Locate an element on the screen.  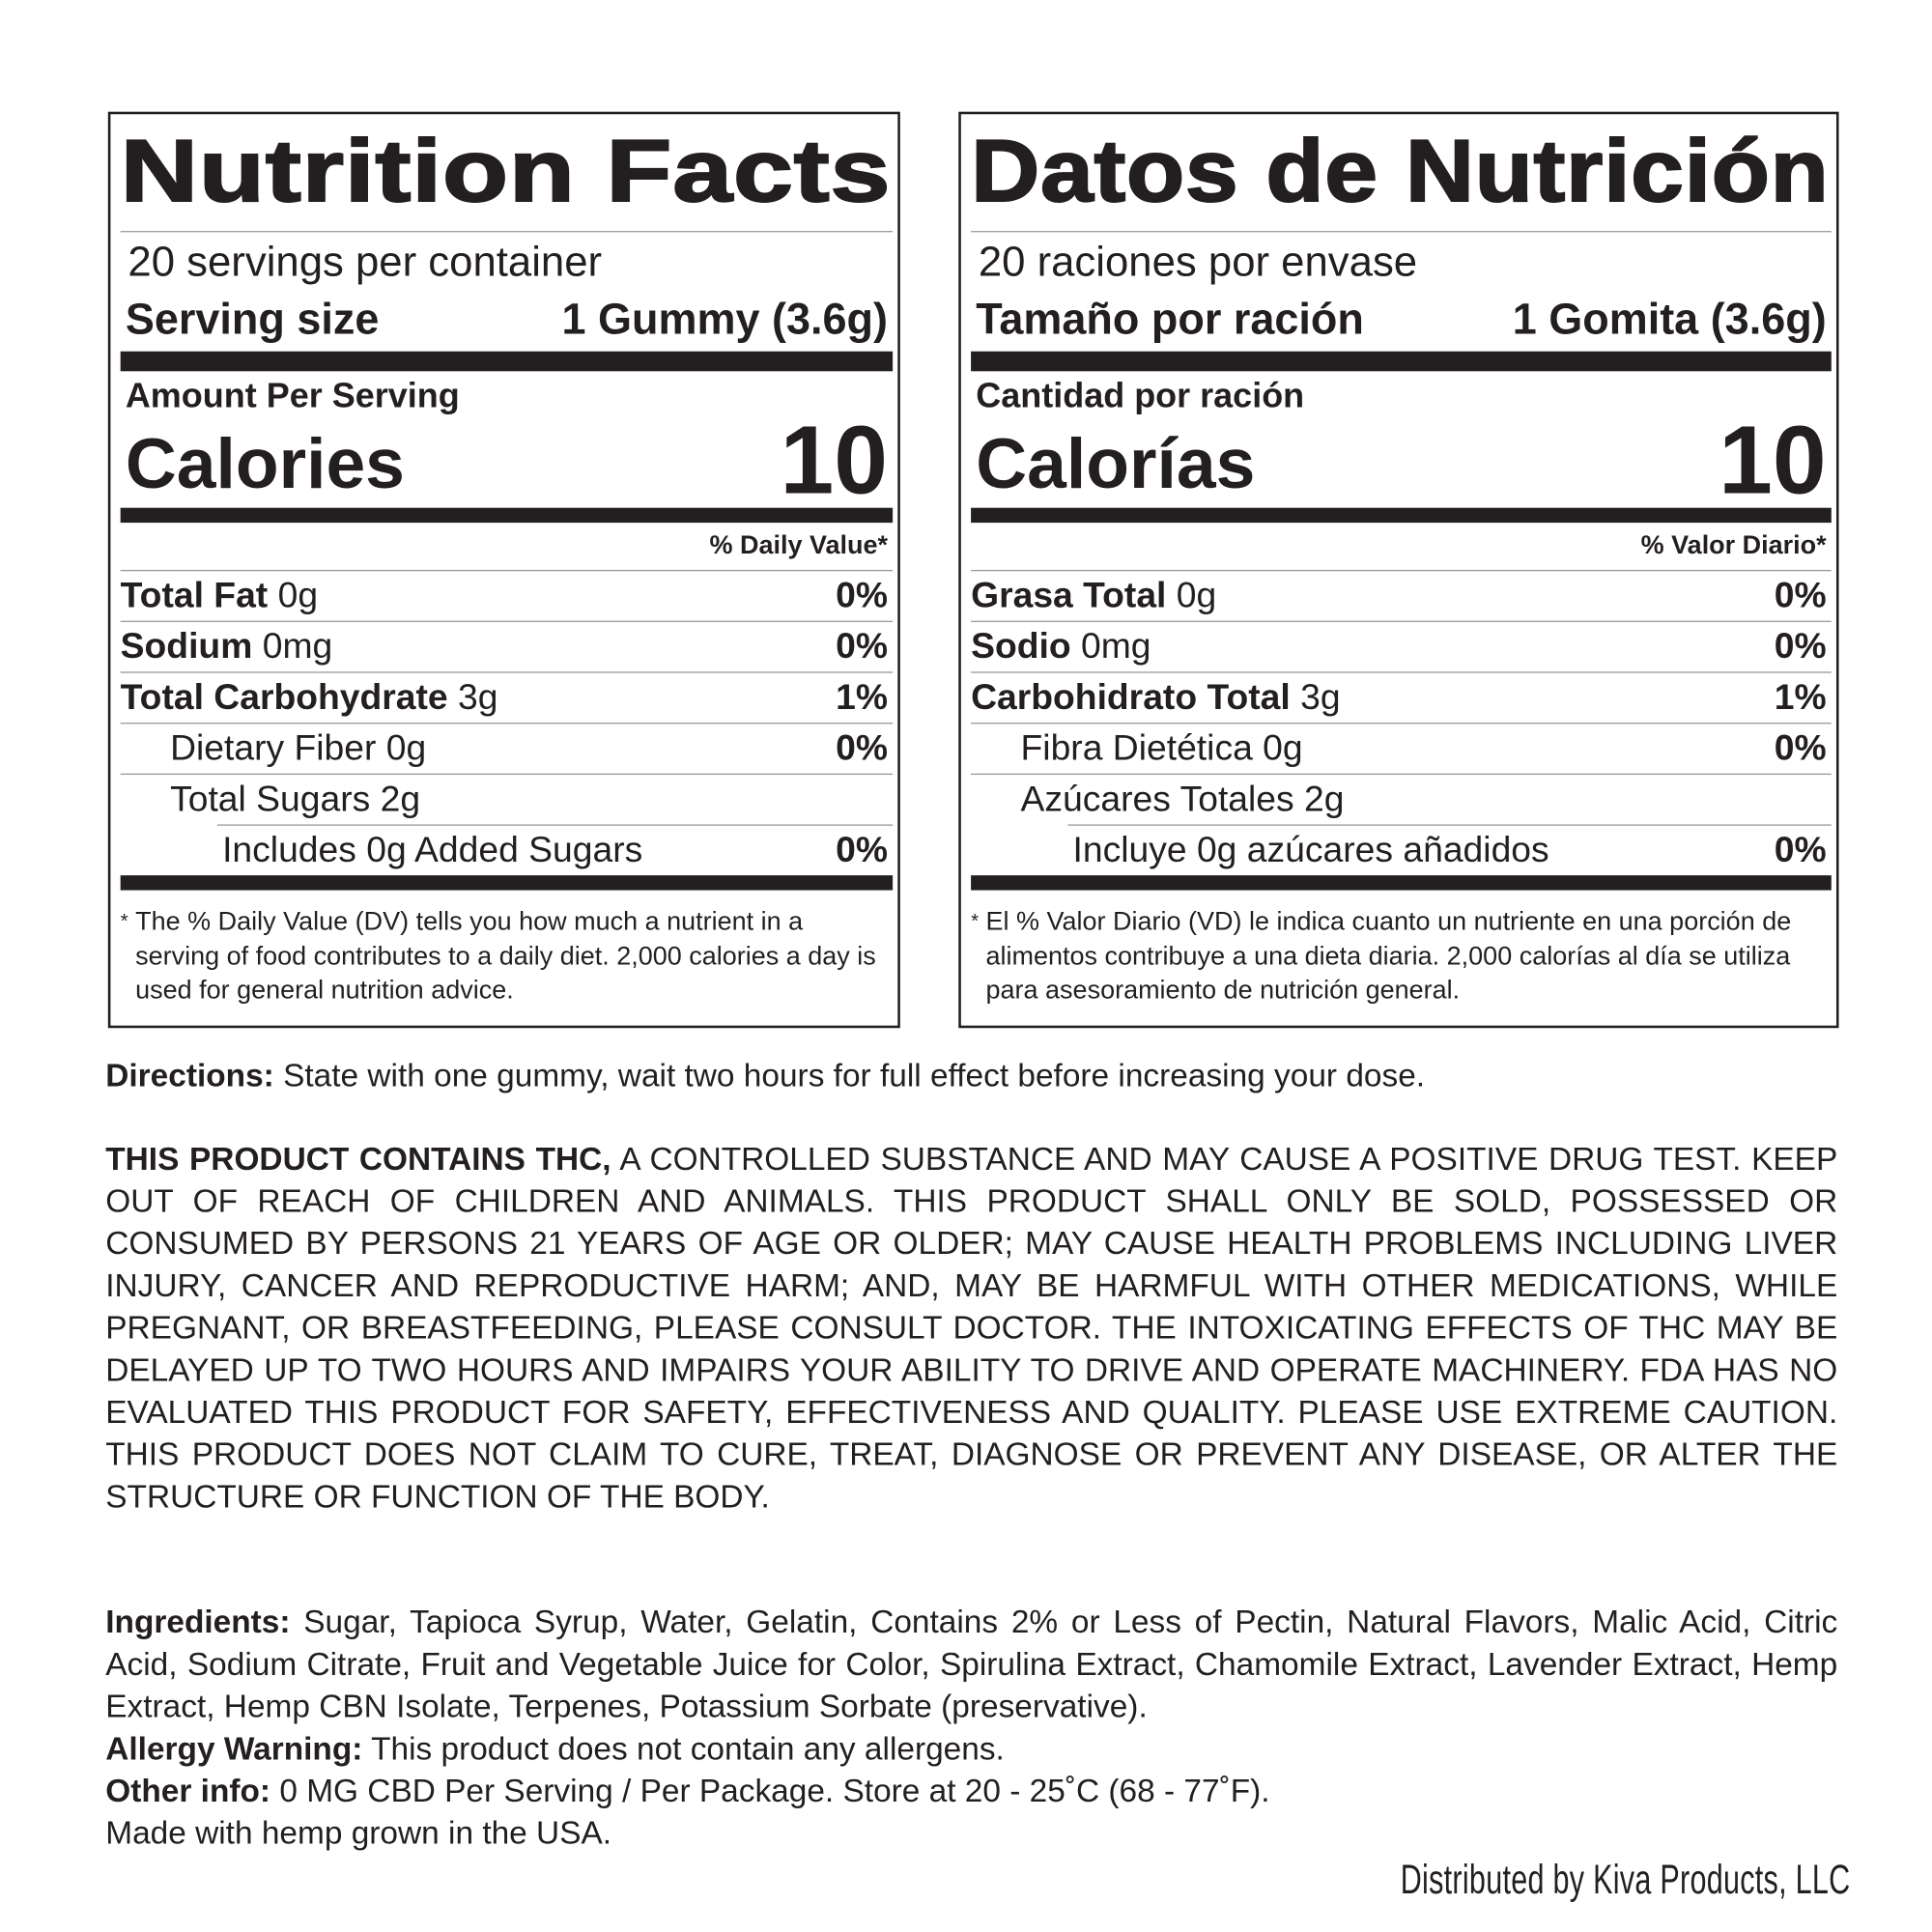
panel-title: Nutrition Facts is located at coordinates (505, 171).